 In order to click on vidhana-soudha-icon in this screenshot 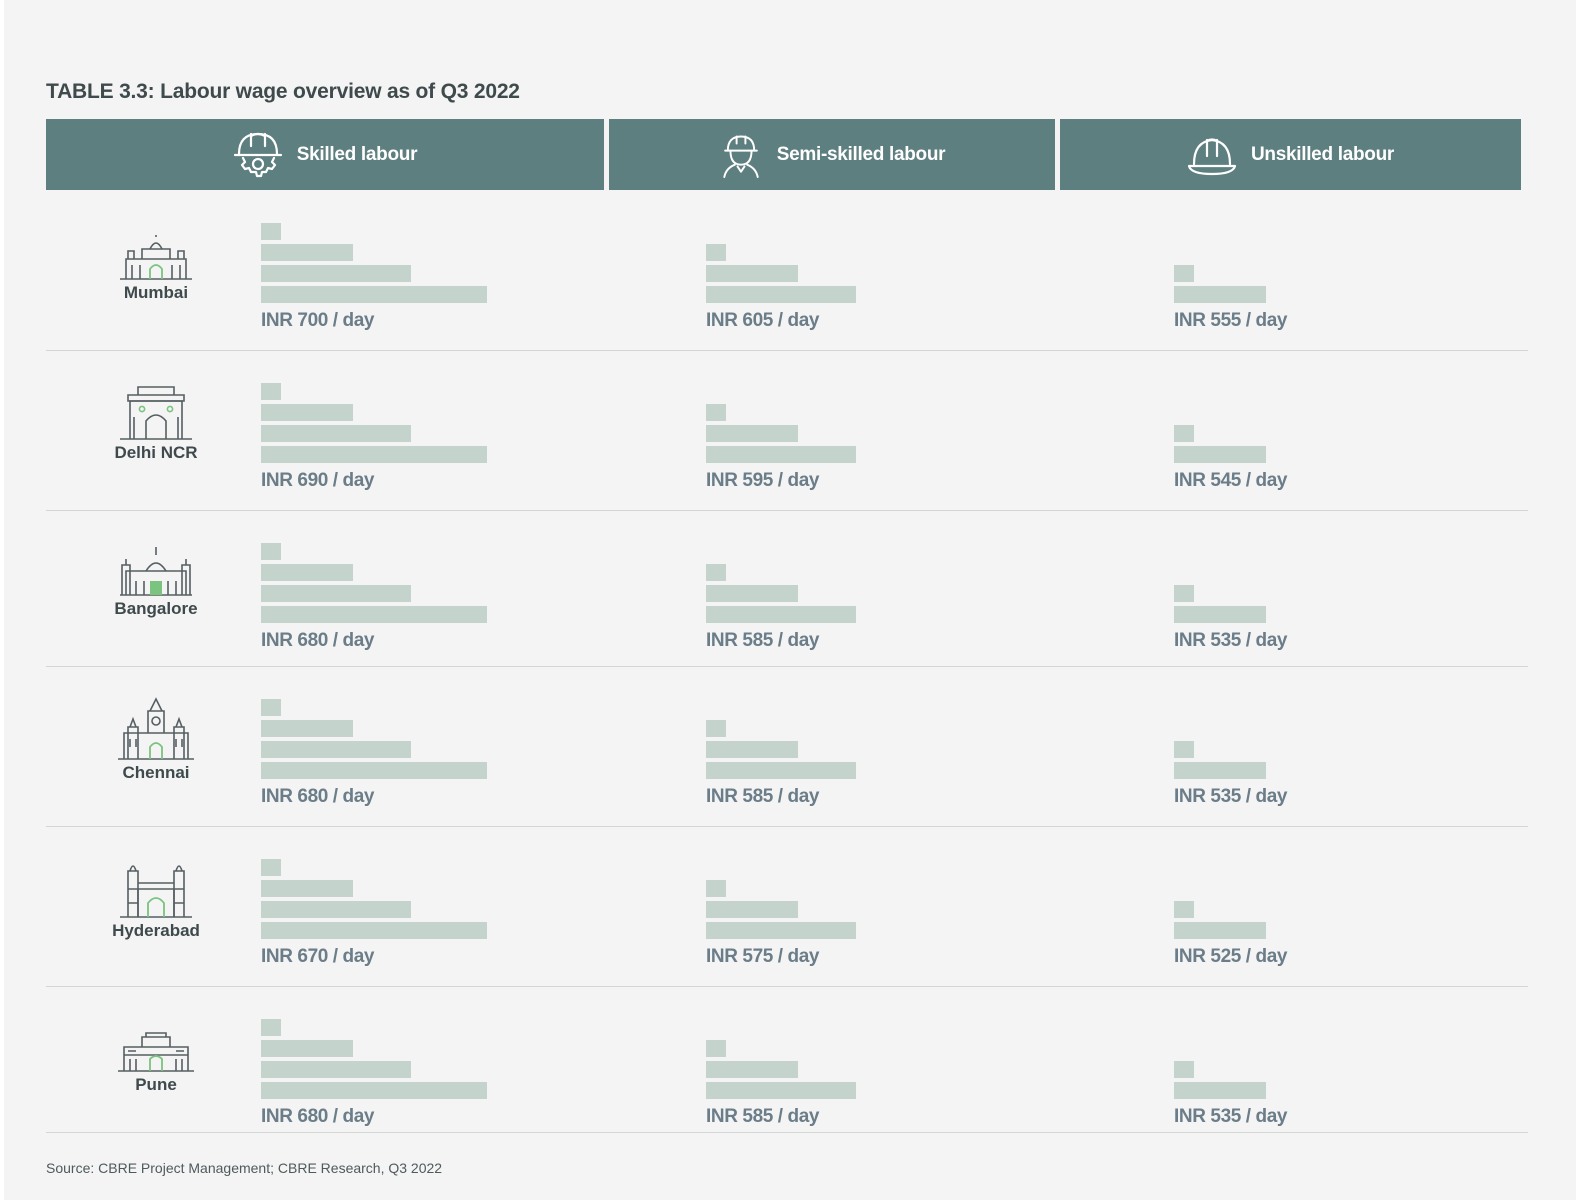, I will do `click(156, 571)`.